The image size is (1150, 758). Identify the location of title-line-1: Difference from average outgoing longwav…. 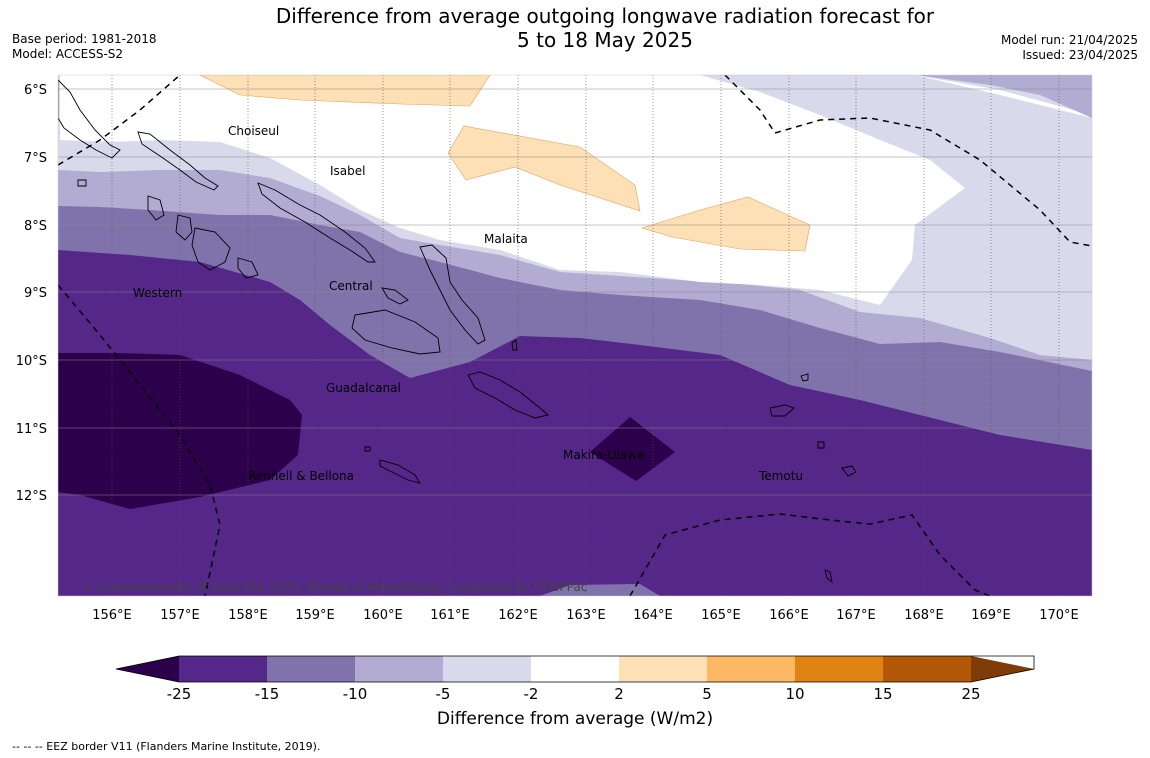
(605, 16).